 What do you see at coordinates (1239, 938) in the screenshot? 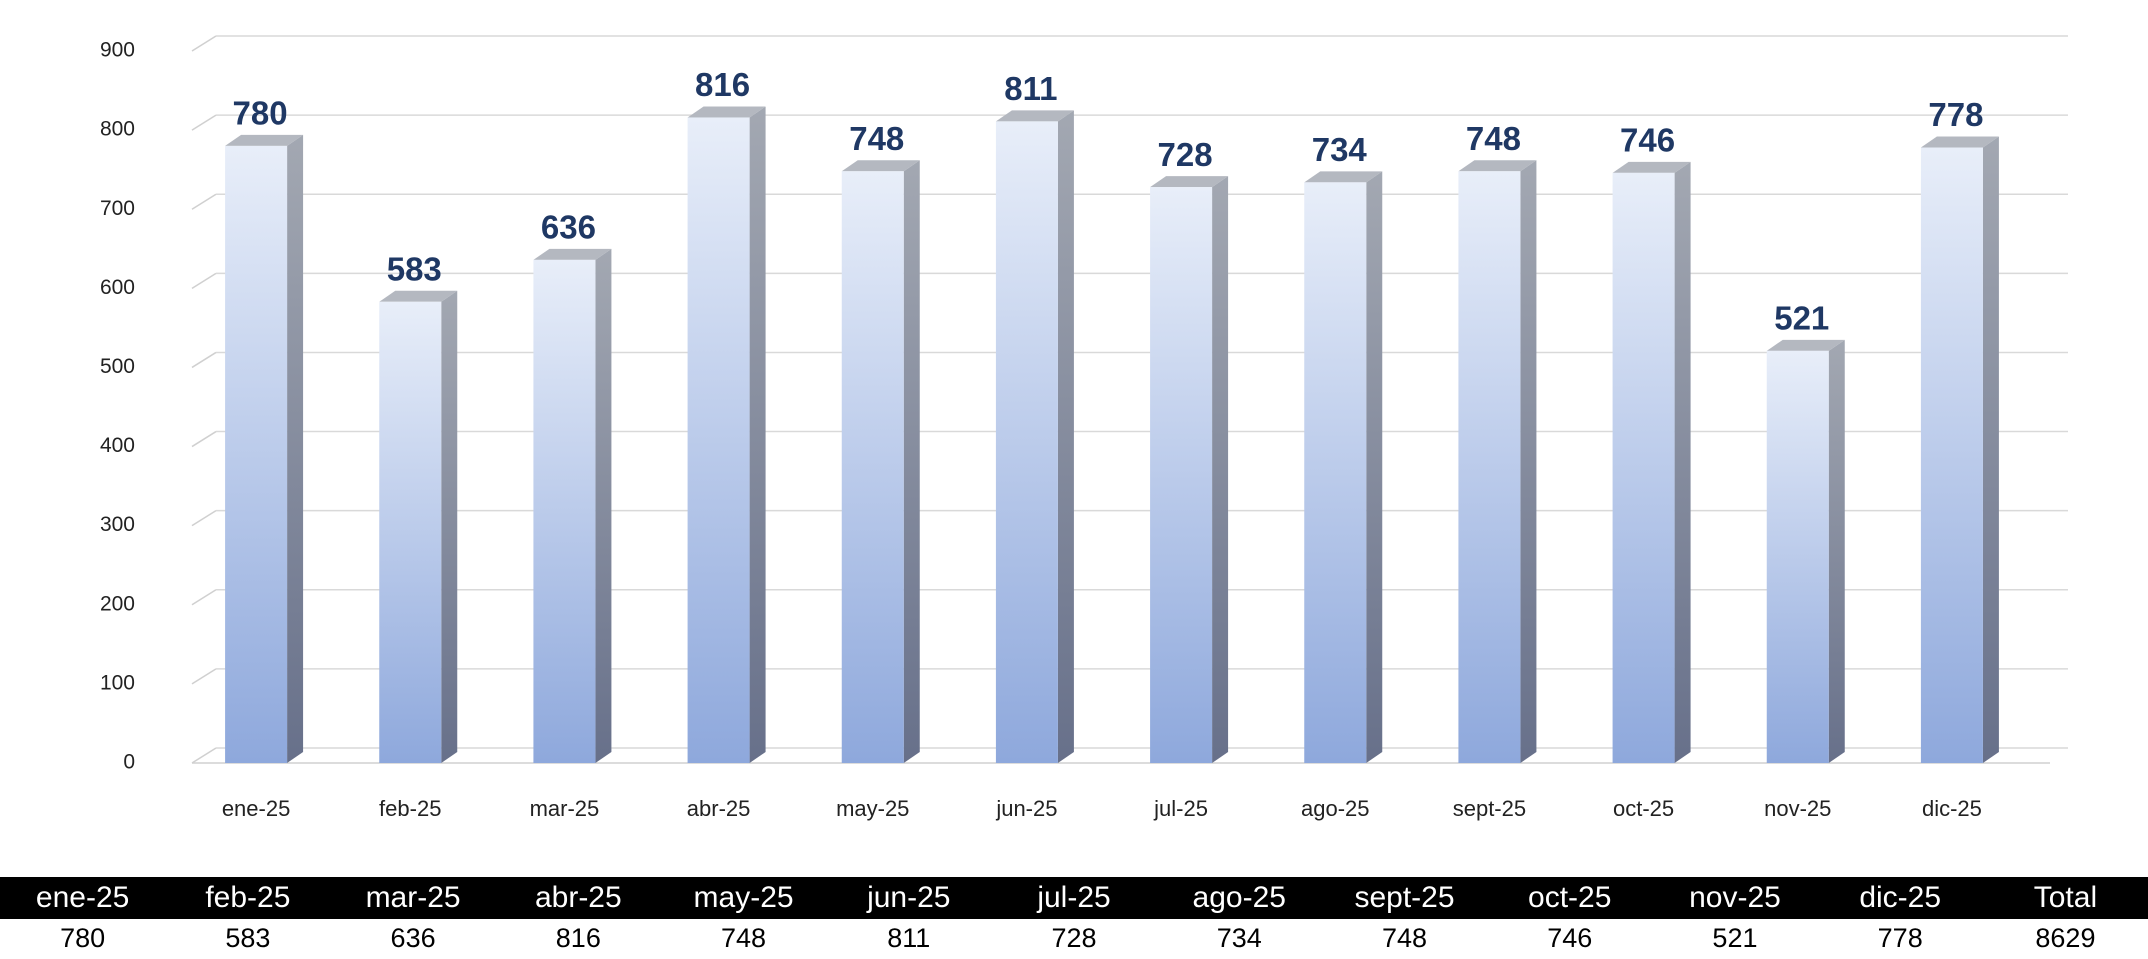
I see `cell: 734` at bounding box center [1239, 938].